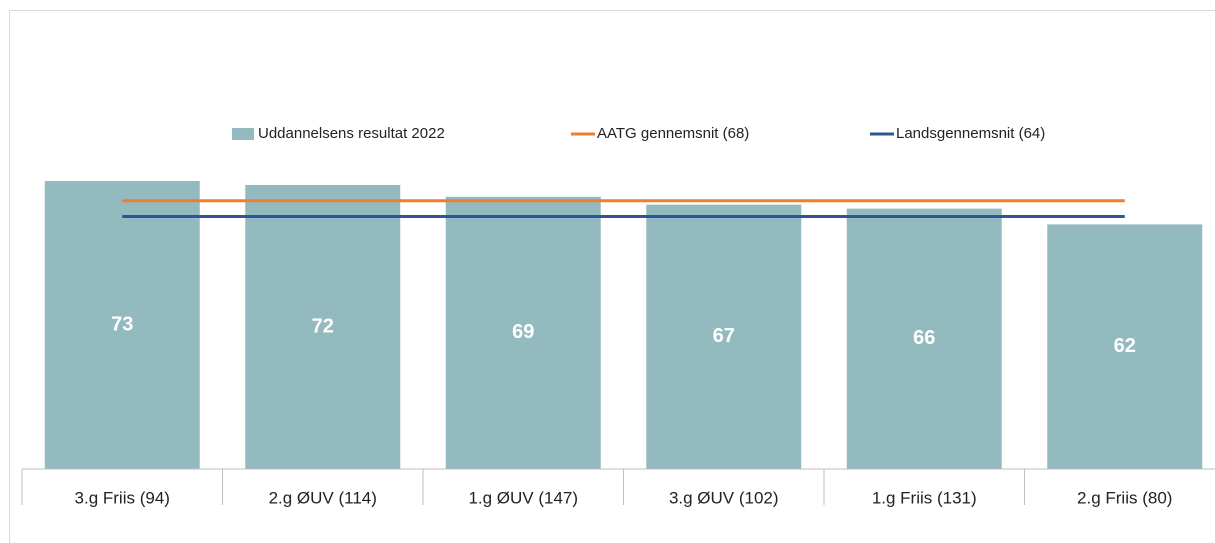  I want to click on legend-label: AATG gennemsnit (68), so click(673, 133).